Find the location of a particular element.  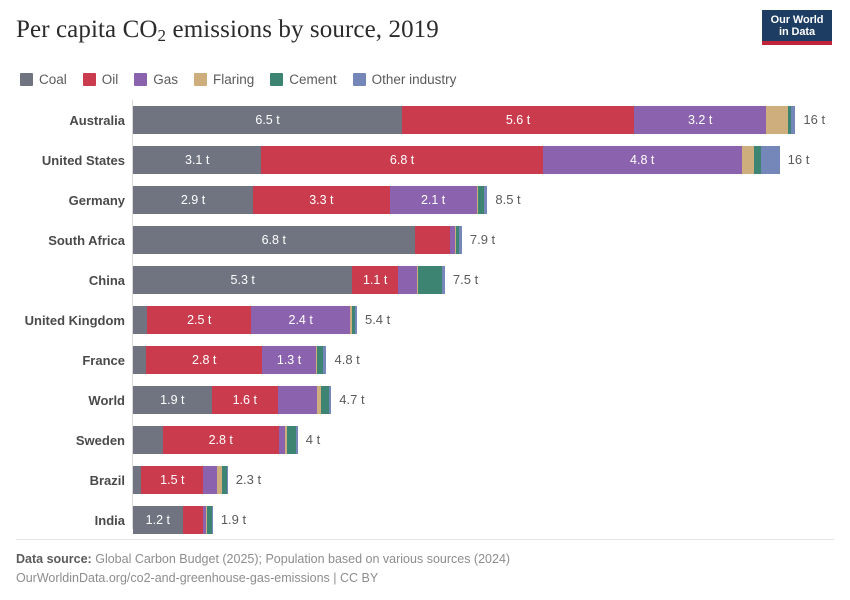

bar-segment-value-label: 1.5 t is located at coordinates (172, 480).